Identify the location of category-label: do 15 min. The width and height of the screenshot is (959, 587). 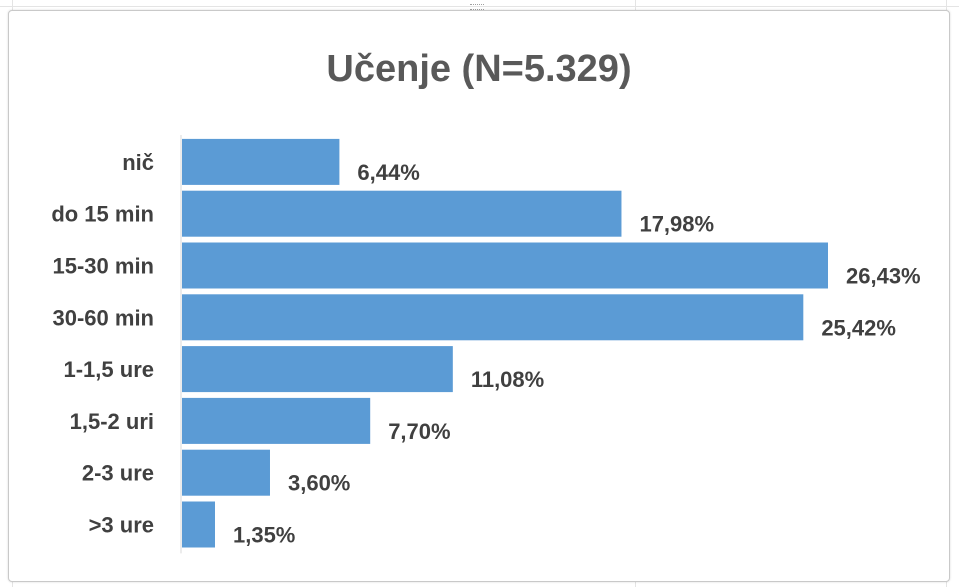
(102, 214).